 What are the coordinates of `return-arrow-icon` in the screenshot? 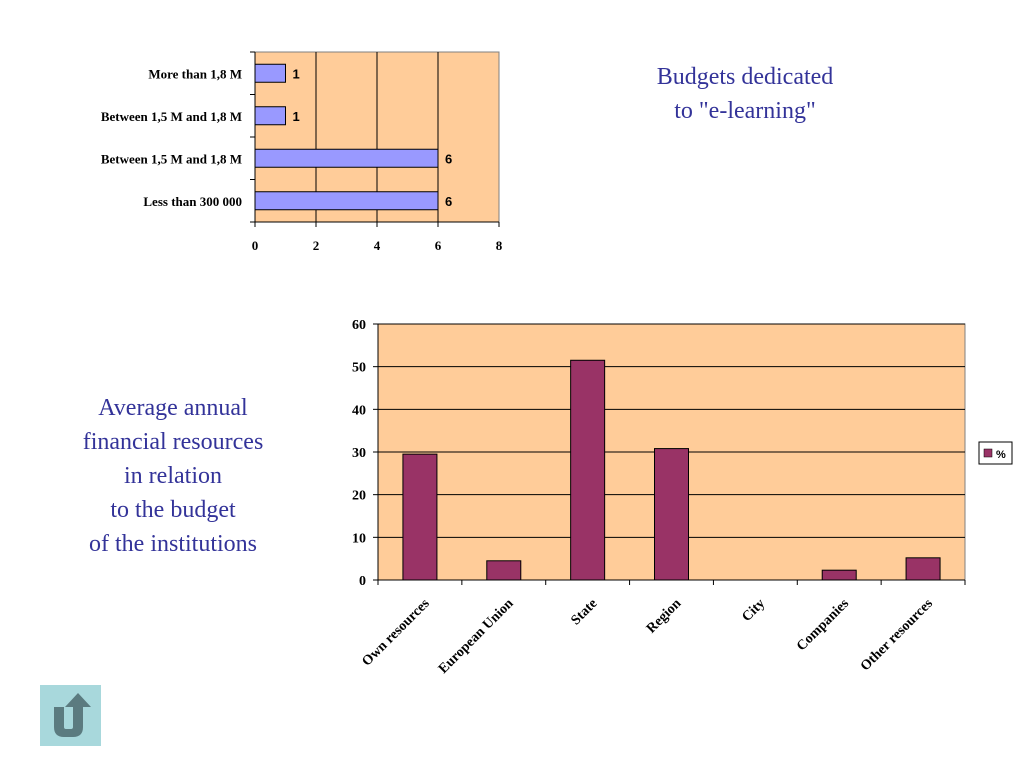 It's located at (72, 715).